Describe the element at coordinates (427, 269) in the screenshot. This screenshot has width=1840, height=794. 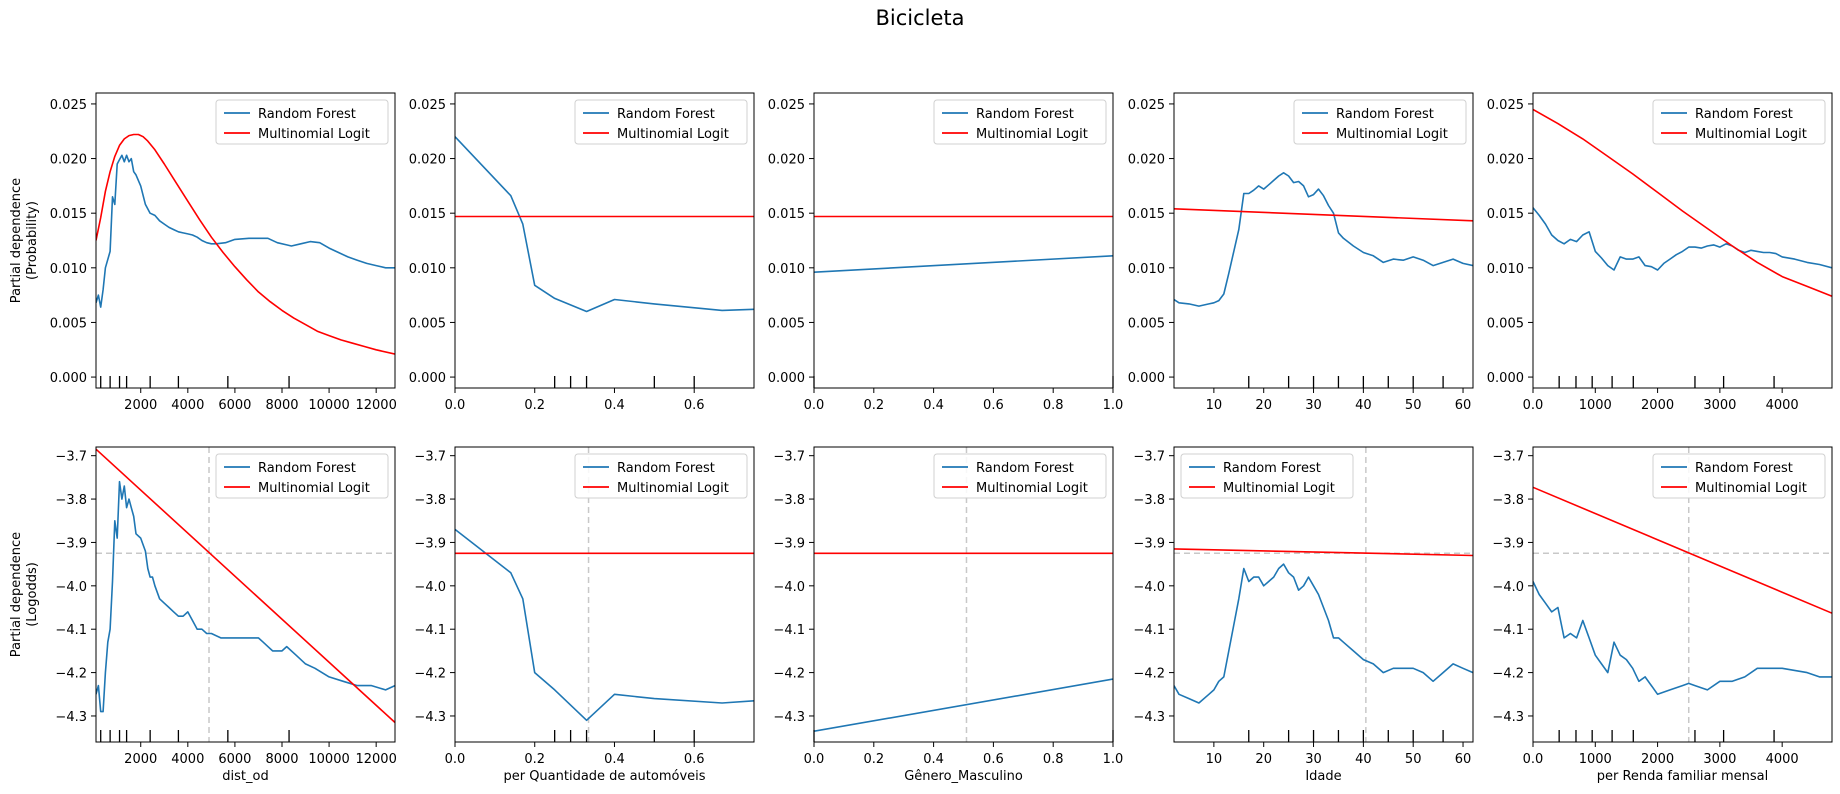
I see `y-tick-label: 0.010` at that location.